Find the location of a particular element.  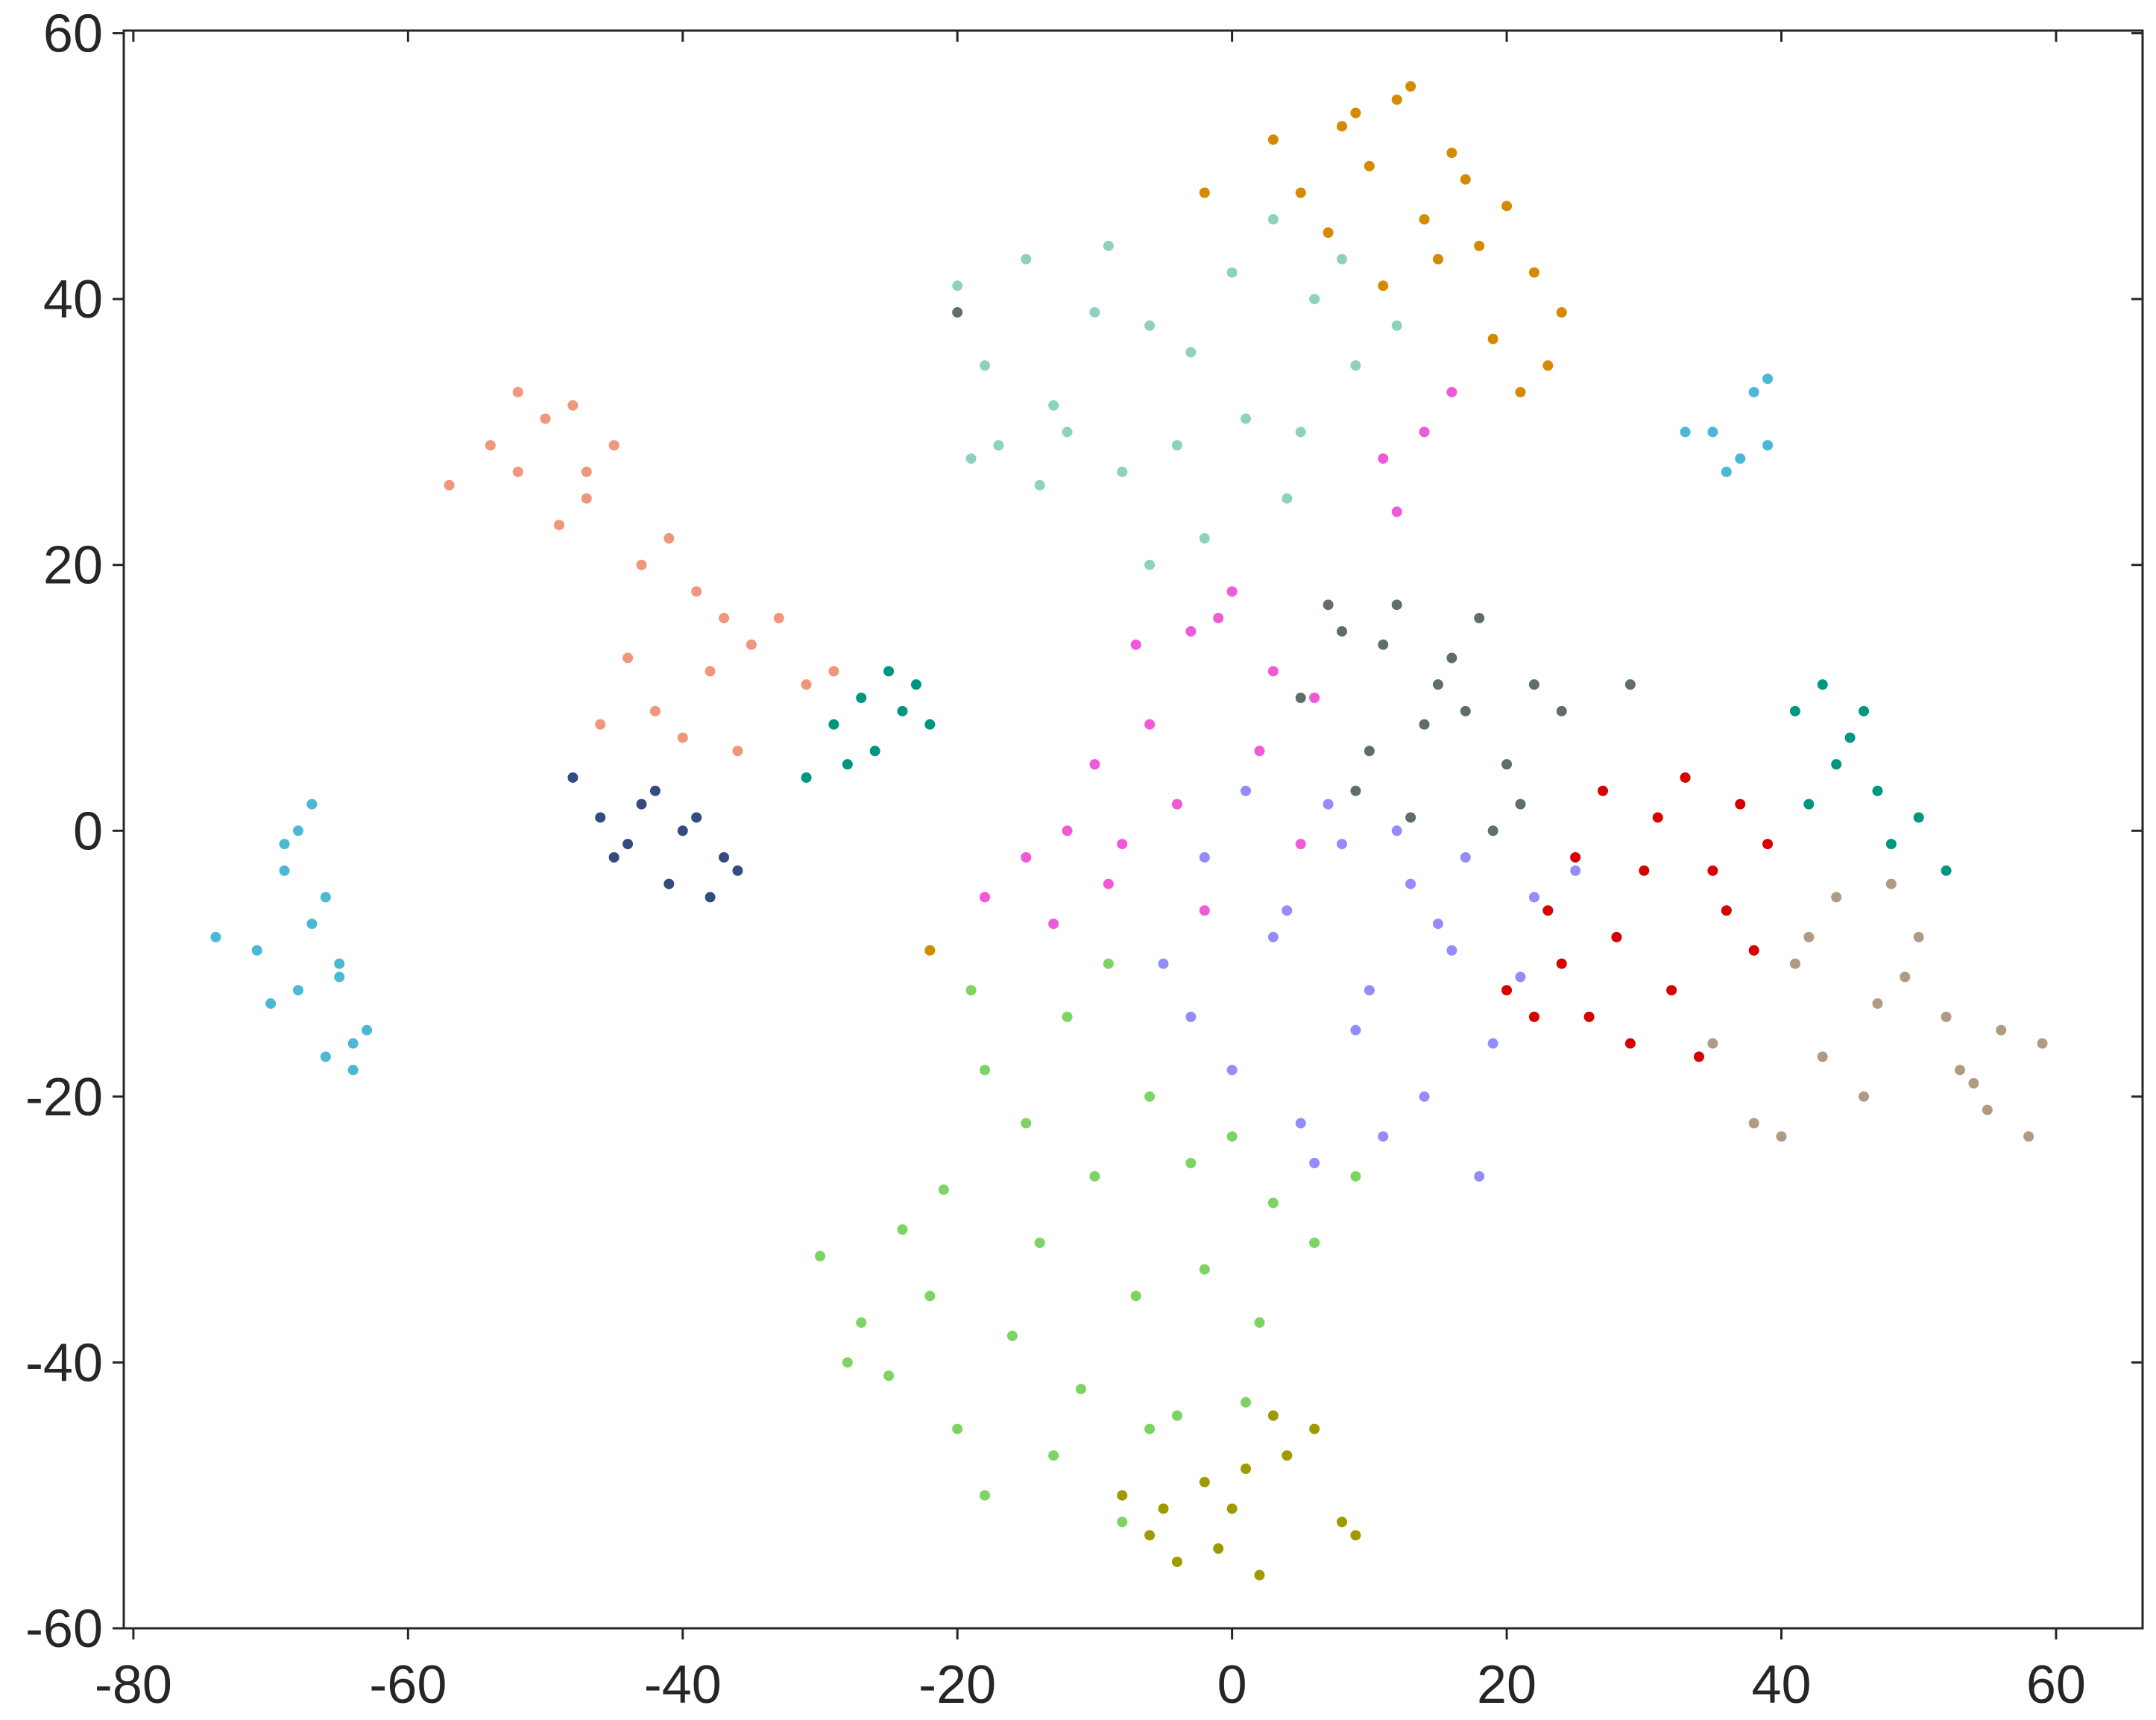

x-tick-label: -80 is located at coordinates (133, 1685).